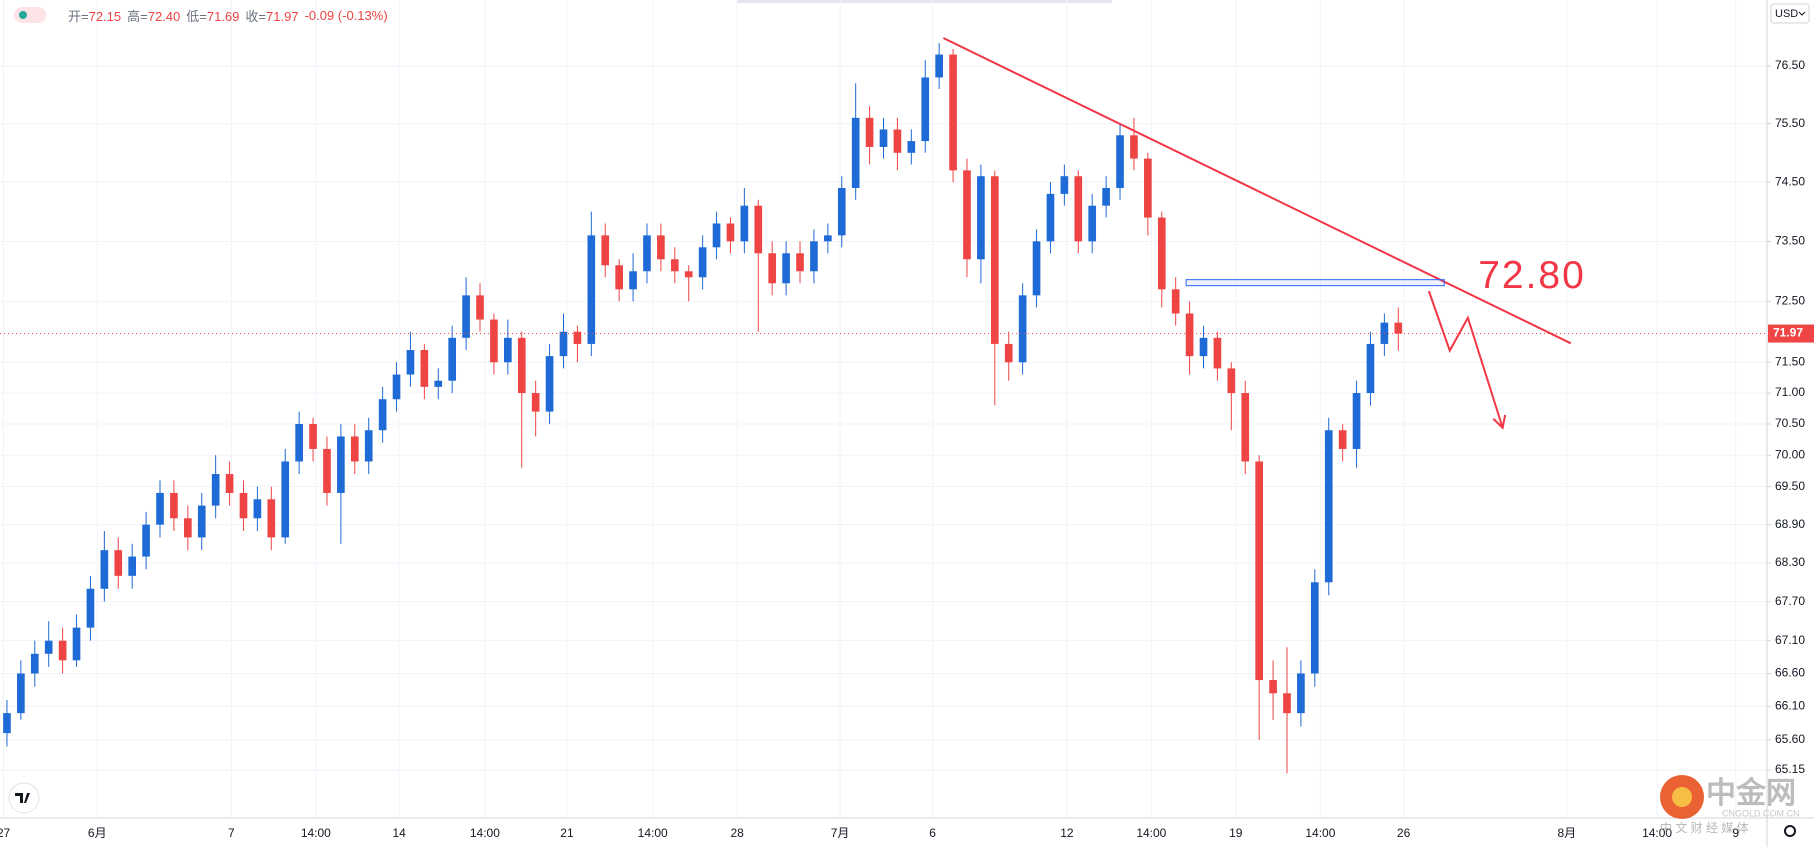  I want to click on y-tick-label: 66.10, so click(1790, 706).